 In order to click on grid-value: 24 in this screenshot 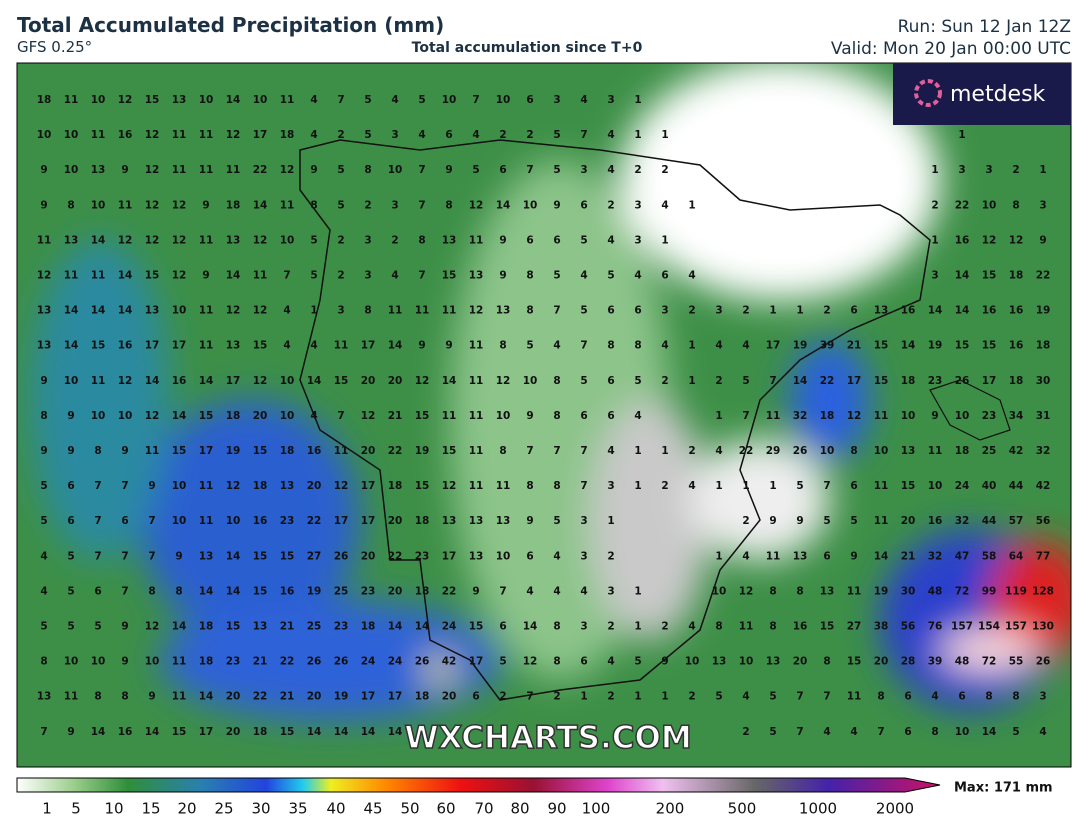, I will do `click(449, 627)`.